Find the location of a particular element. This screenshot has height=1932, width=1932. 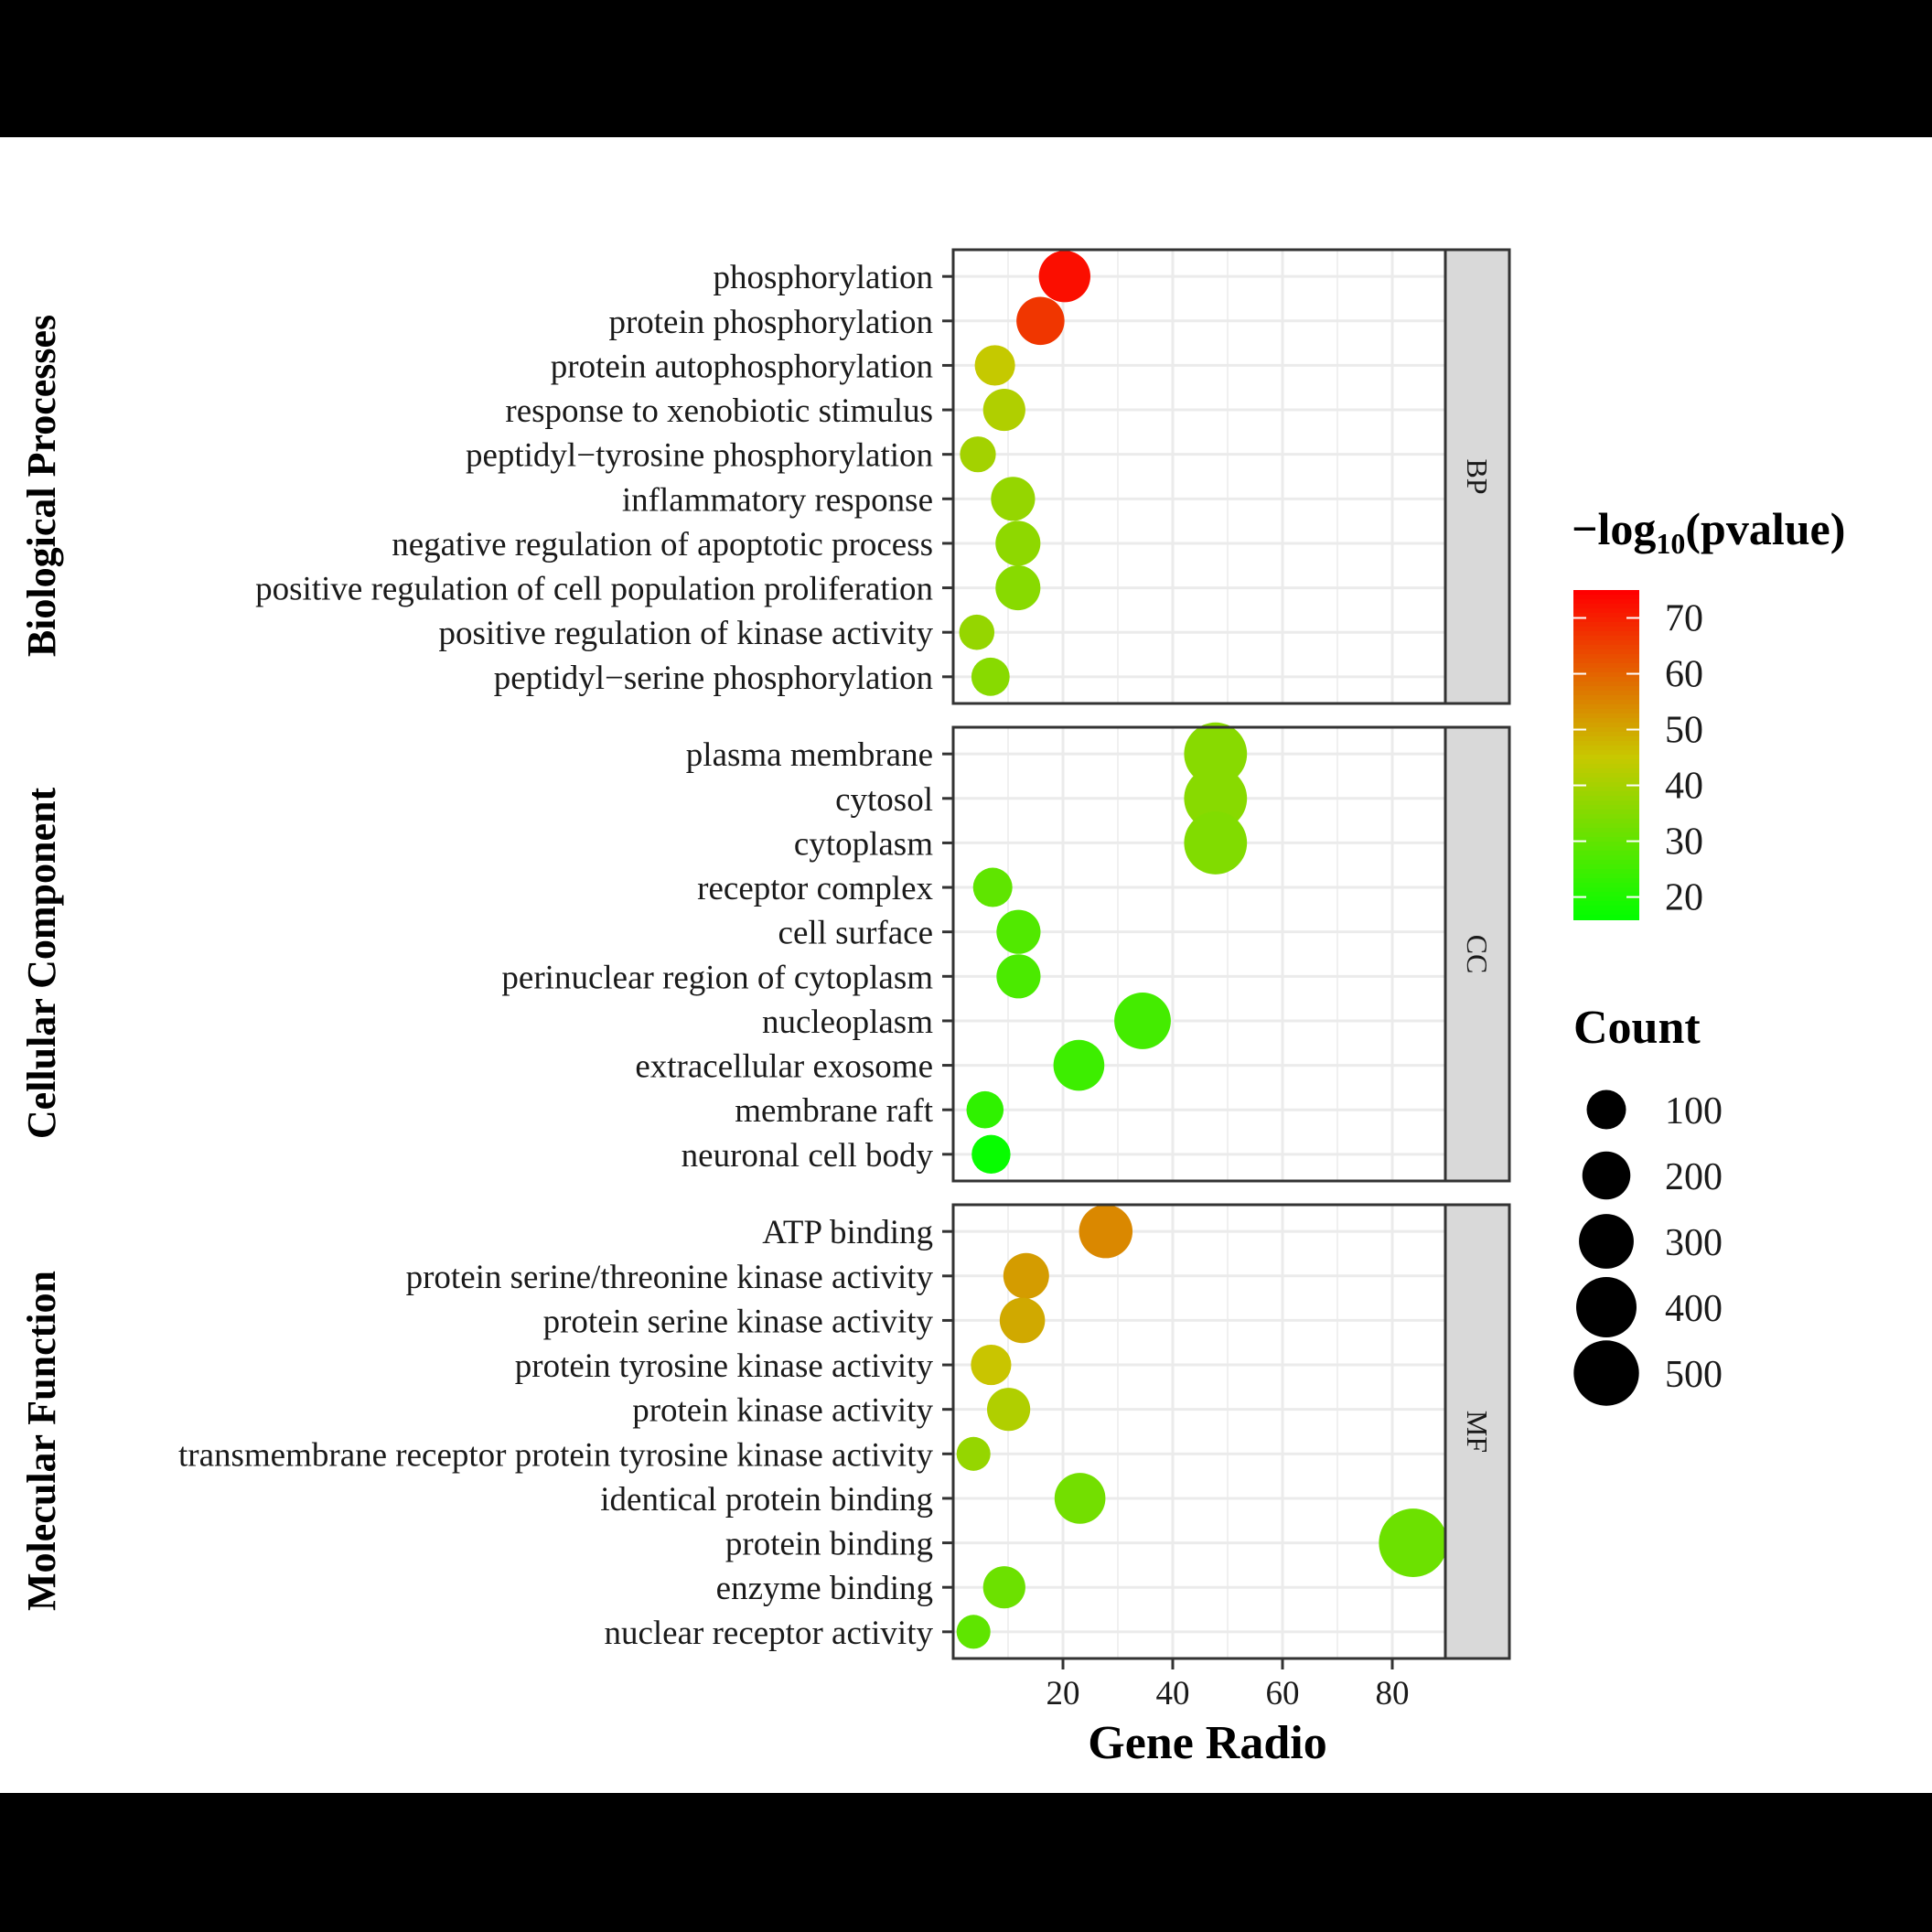

term-label: nuclear receptor activity is located at coordinates (768, 1633).